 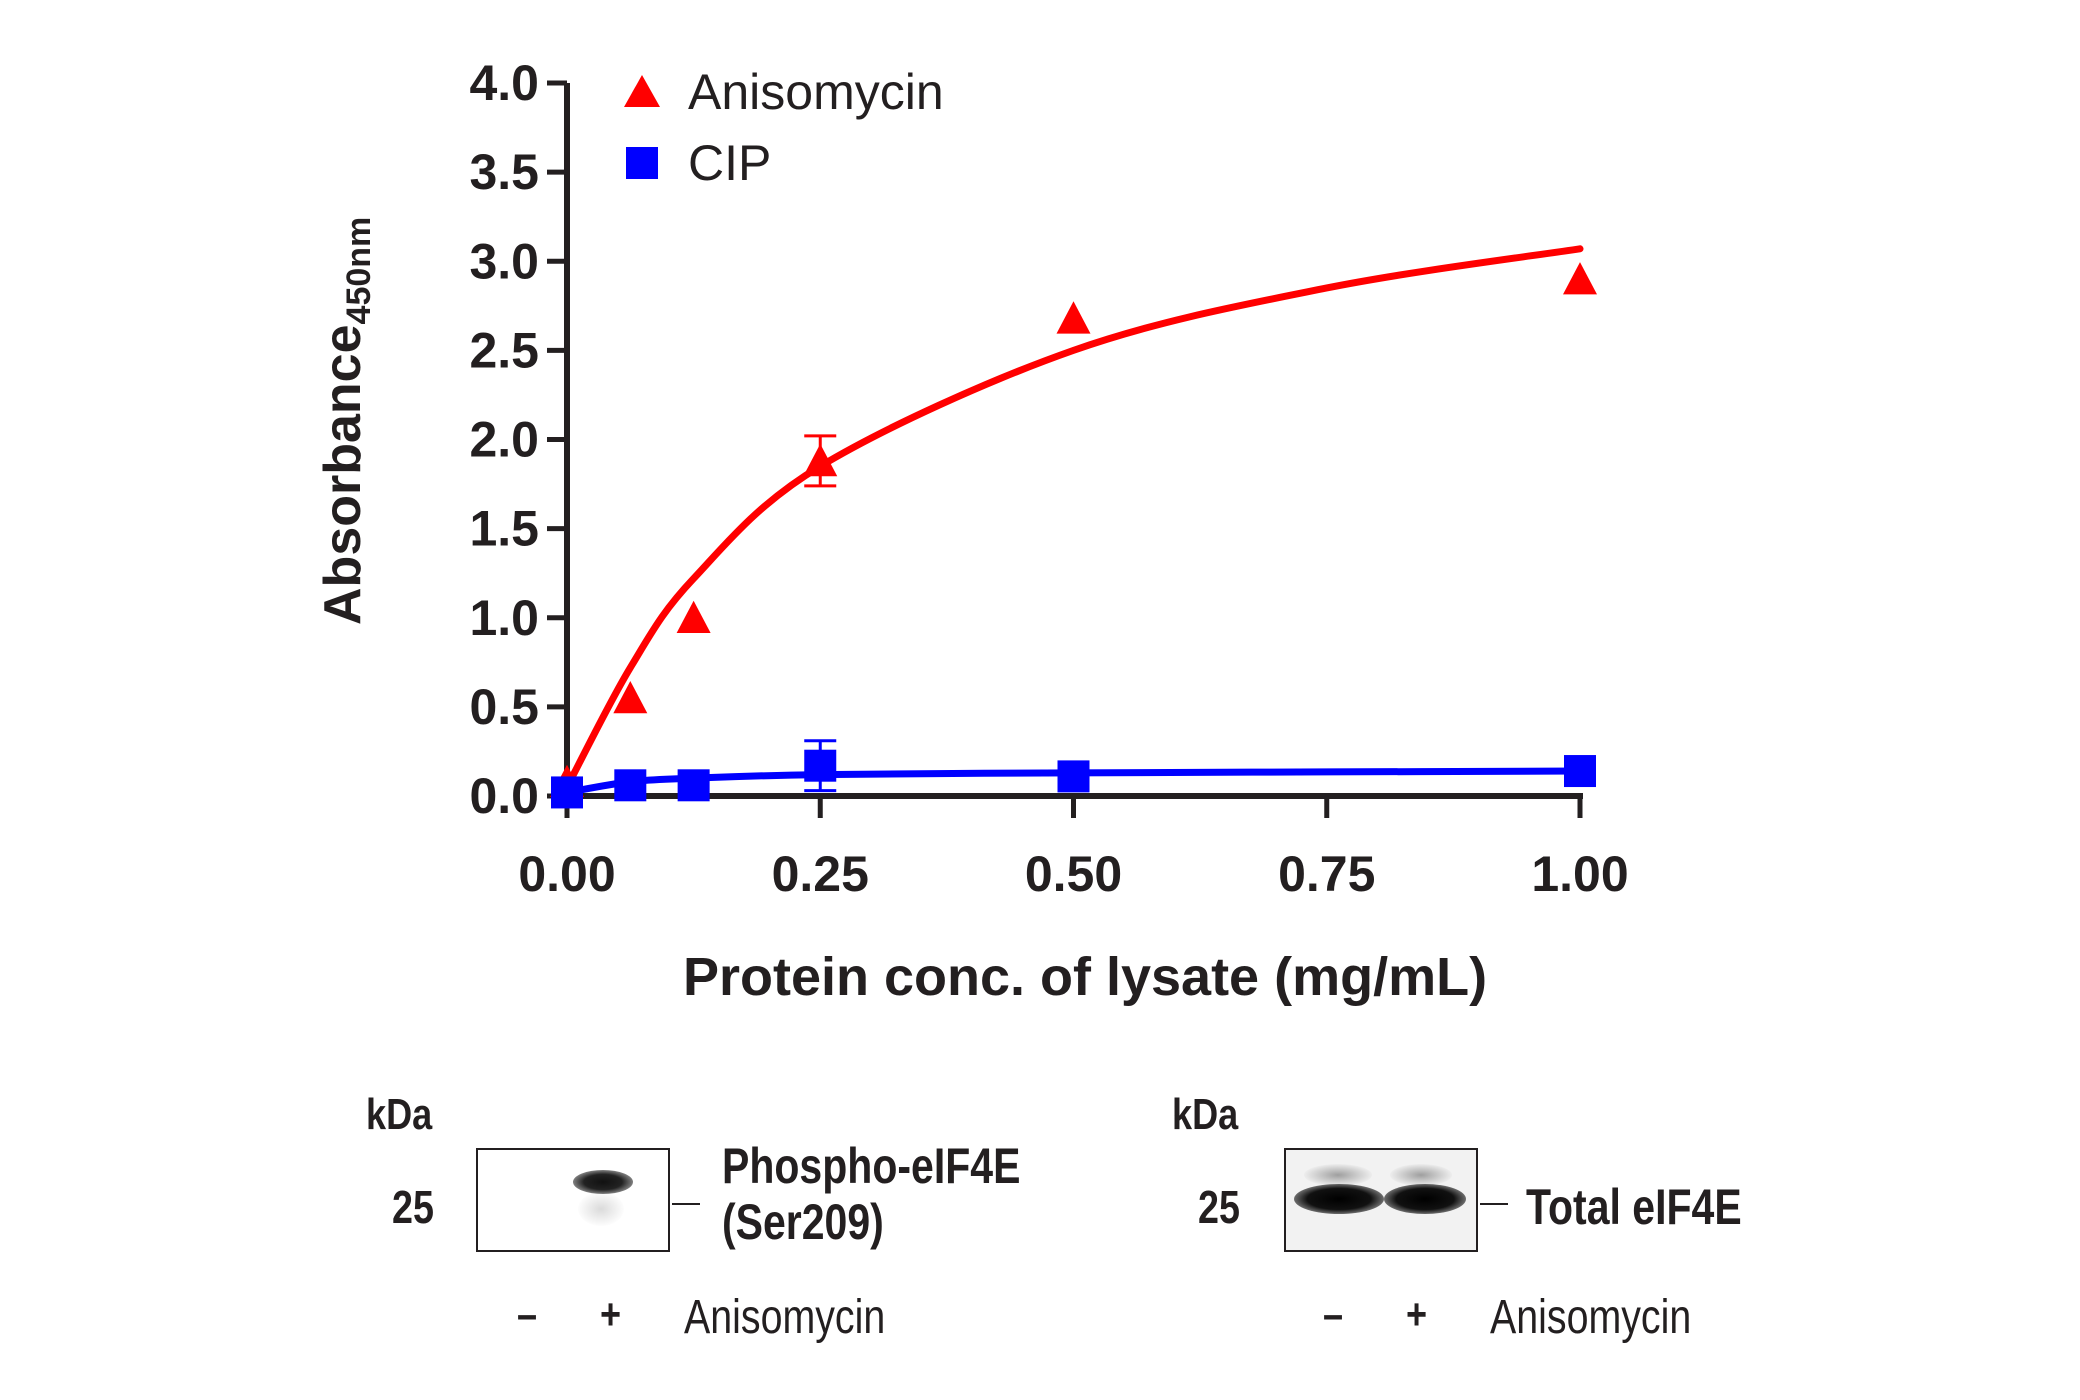 I want to click on band-minus-lane, so click(x=1339, y=1199).